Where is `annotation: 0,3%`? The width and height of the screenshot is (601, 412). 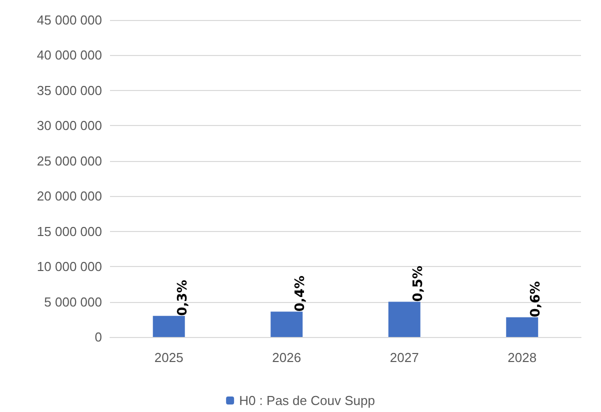
annotation: 0,3% is located at coordinates (182, 298).